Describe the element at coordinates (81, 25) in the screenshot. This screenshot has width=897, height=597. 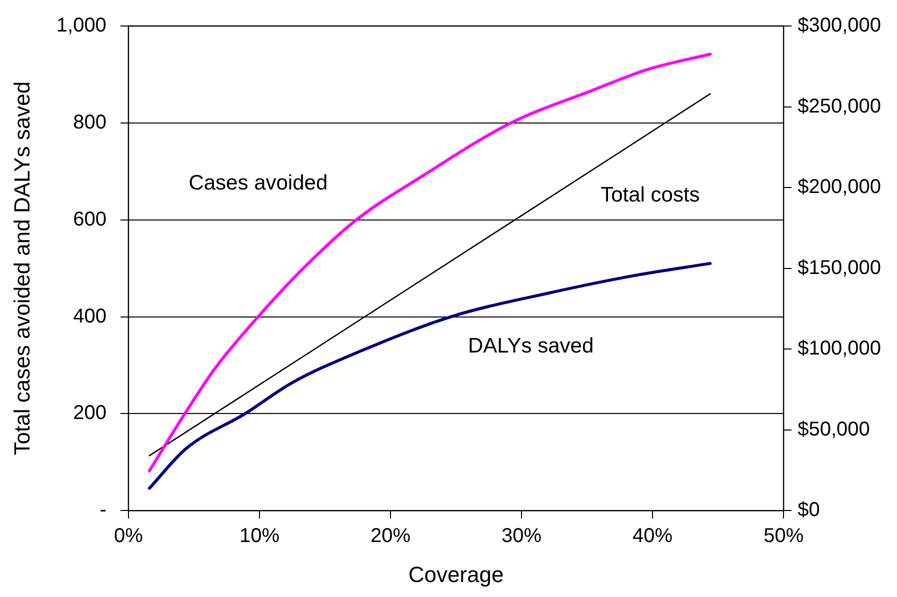
I see `y-tick-label: 1,000` at that location.